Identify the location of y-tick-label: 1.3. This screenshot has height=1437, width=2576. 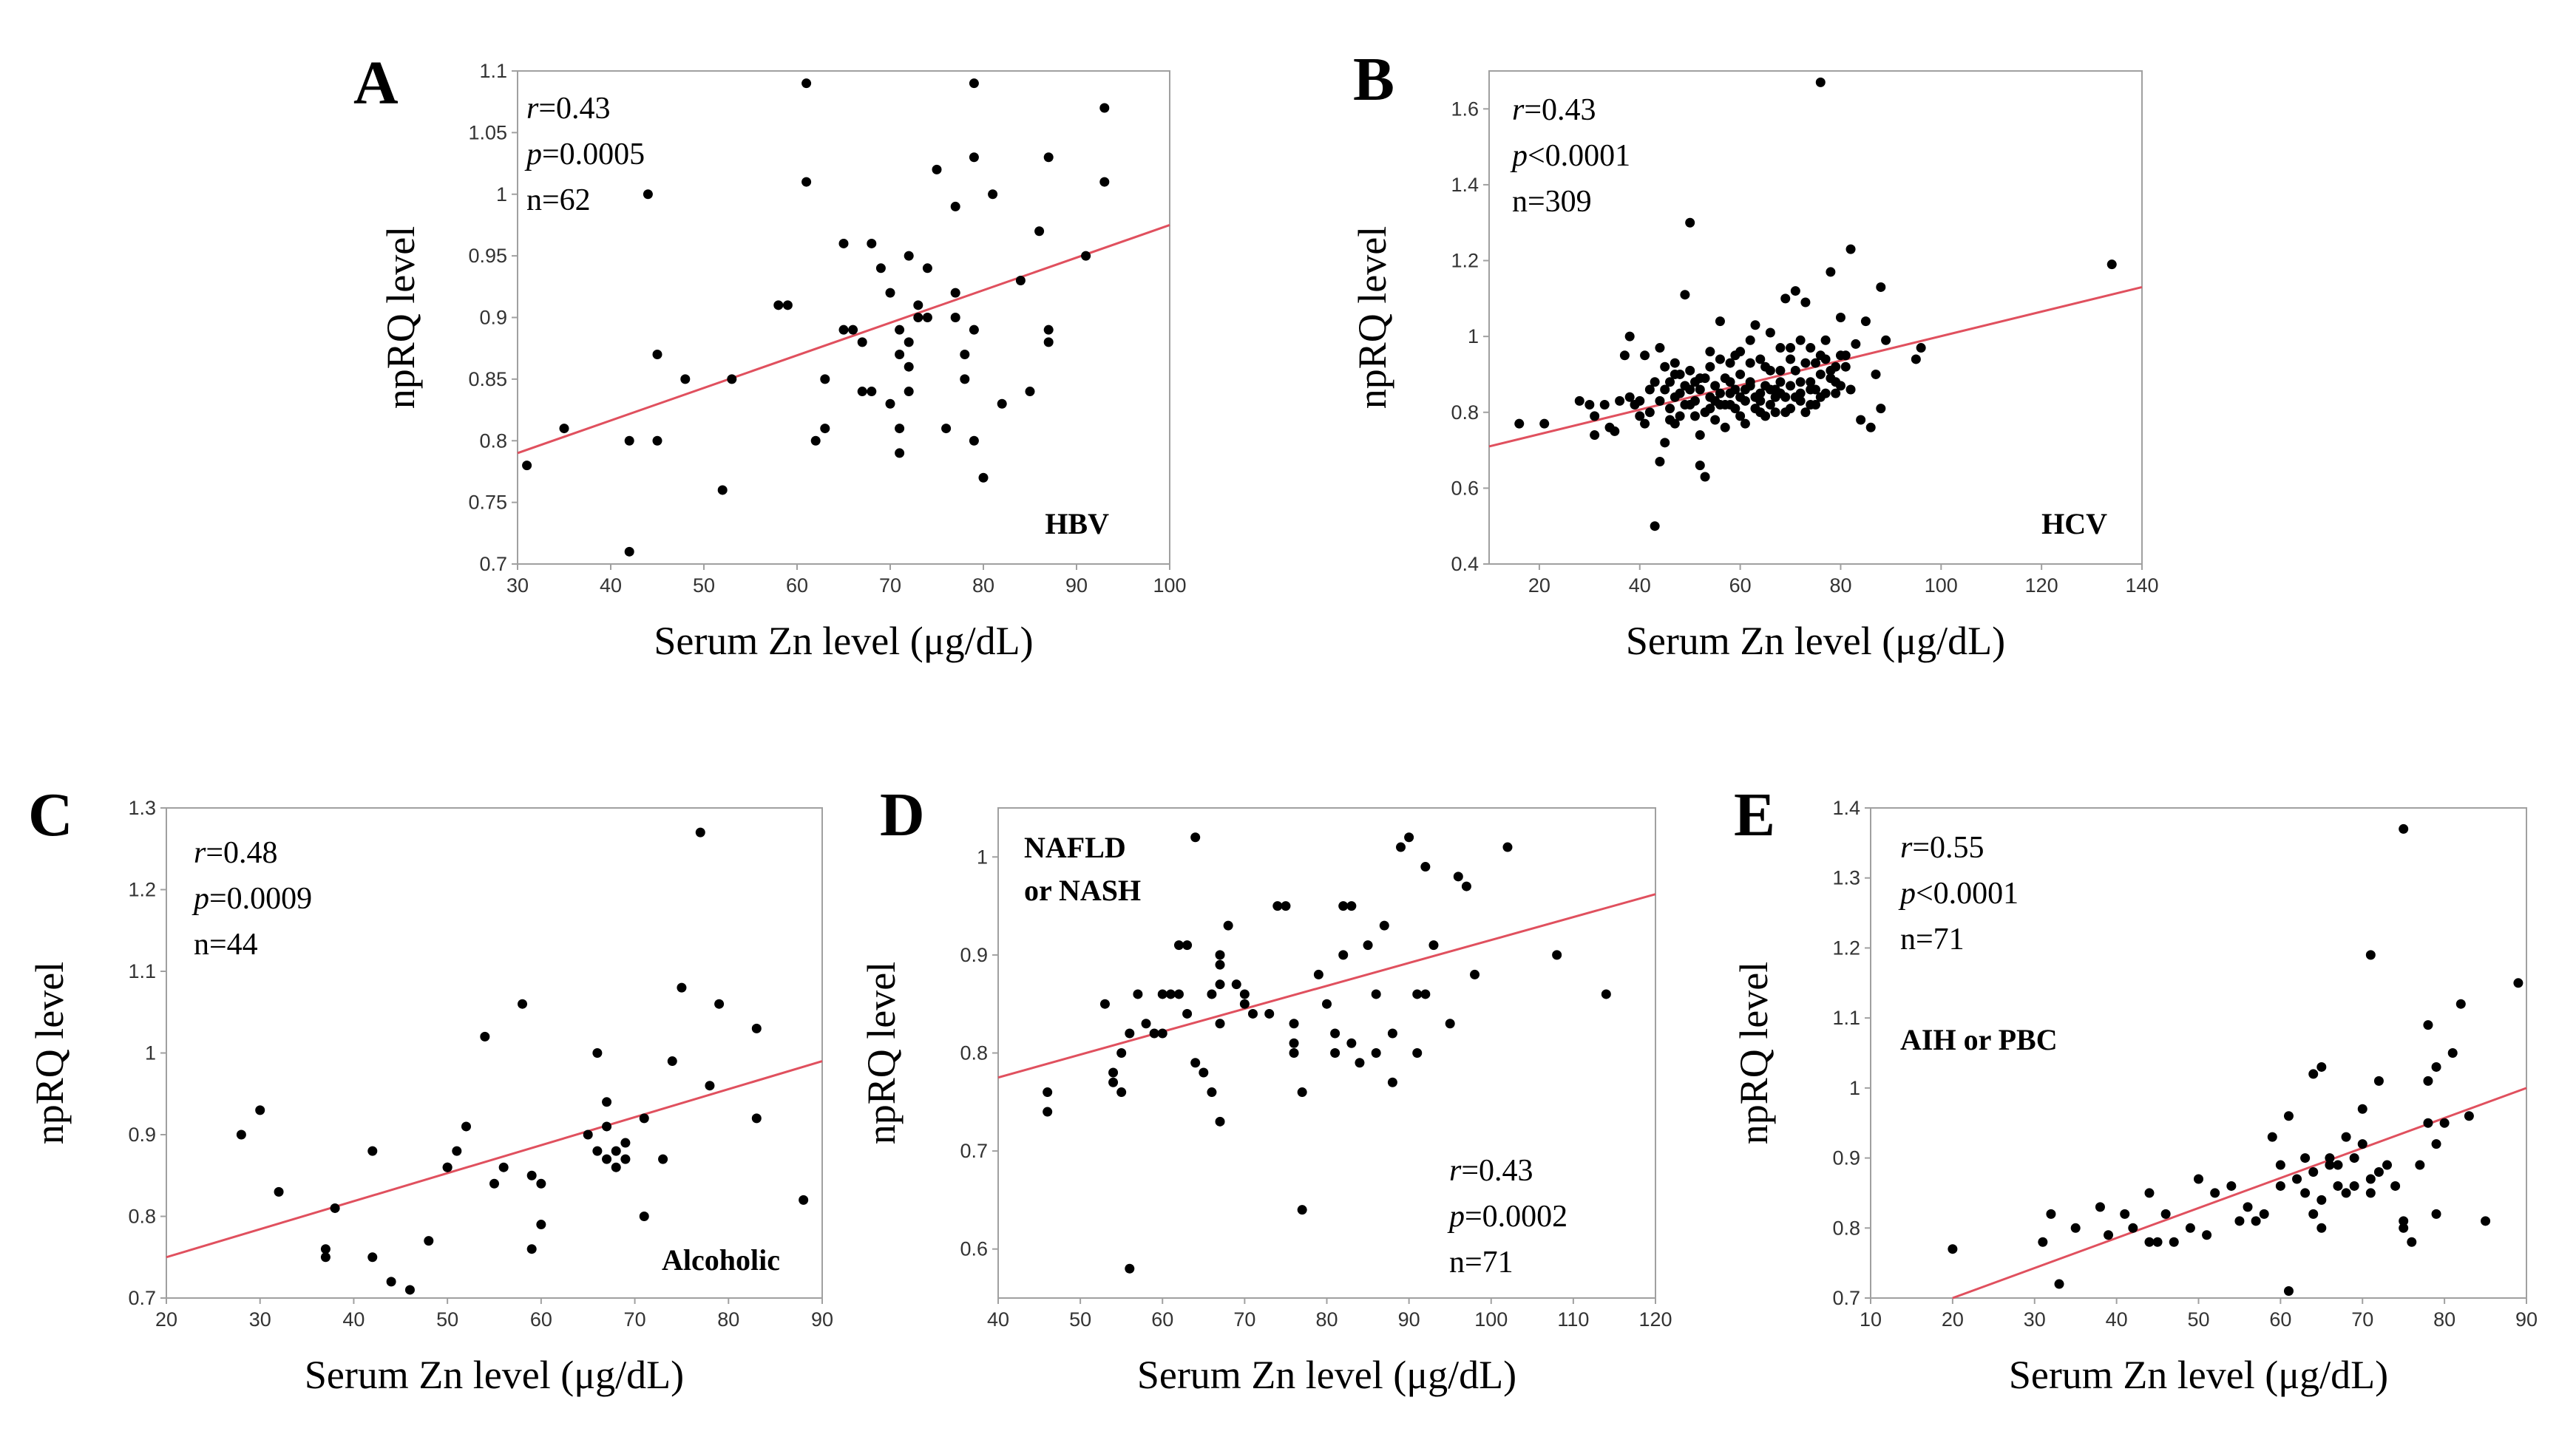
(1846, 878).